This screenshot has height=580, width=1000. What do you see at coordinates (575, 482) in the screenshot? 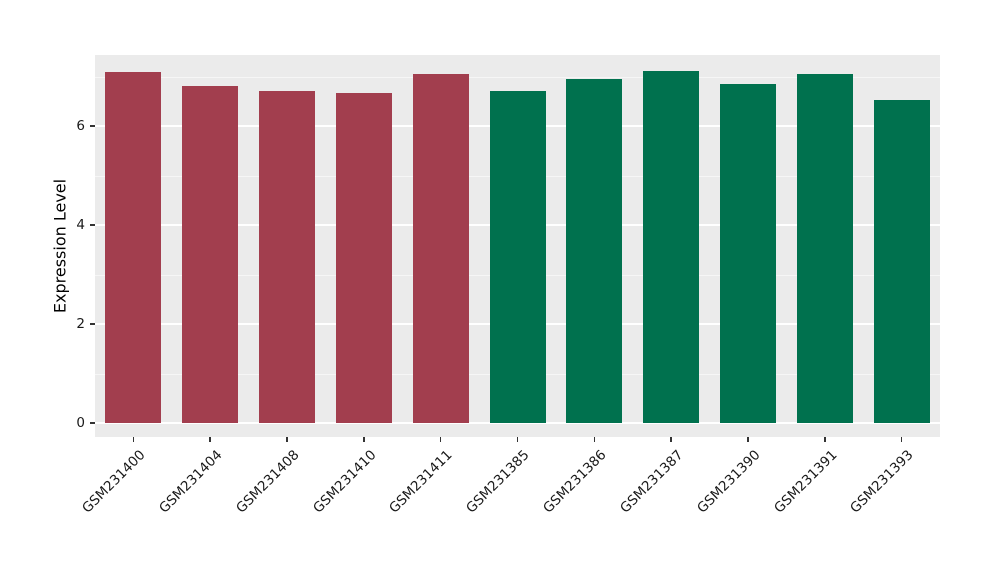
I see `x-axis-tick-label: GSM231386` at bounding box center [575, 482].